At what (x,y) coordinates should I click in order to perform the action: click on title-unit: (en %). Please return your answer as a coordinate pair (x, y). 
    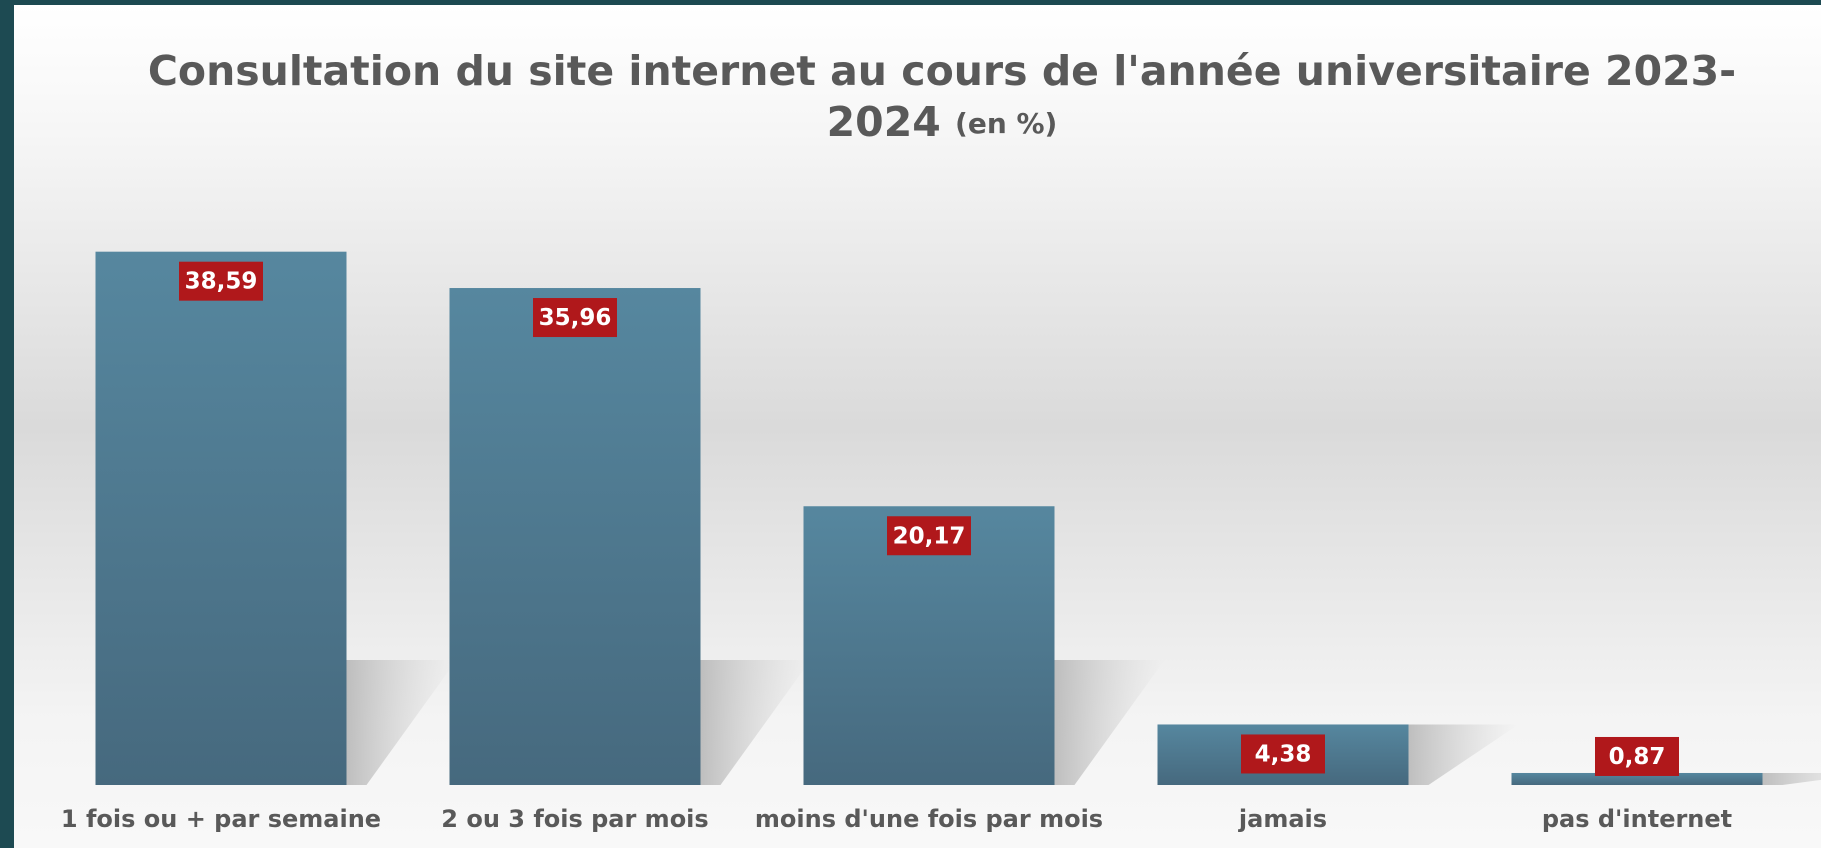
    Looking at the image, I should click on (1006, 123).